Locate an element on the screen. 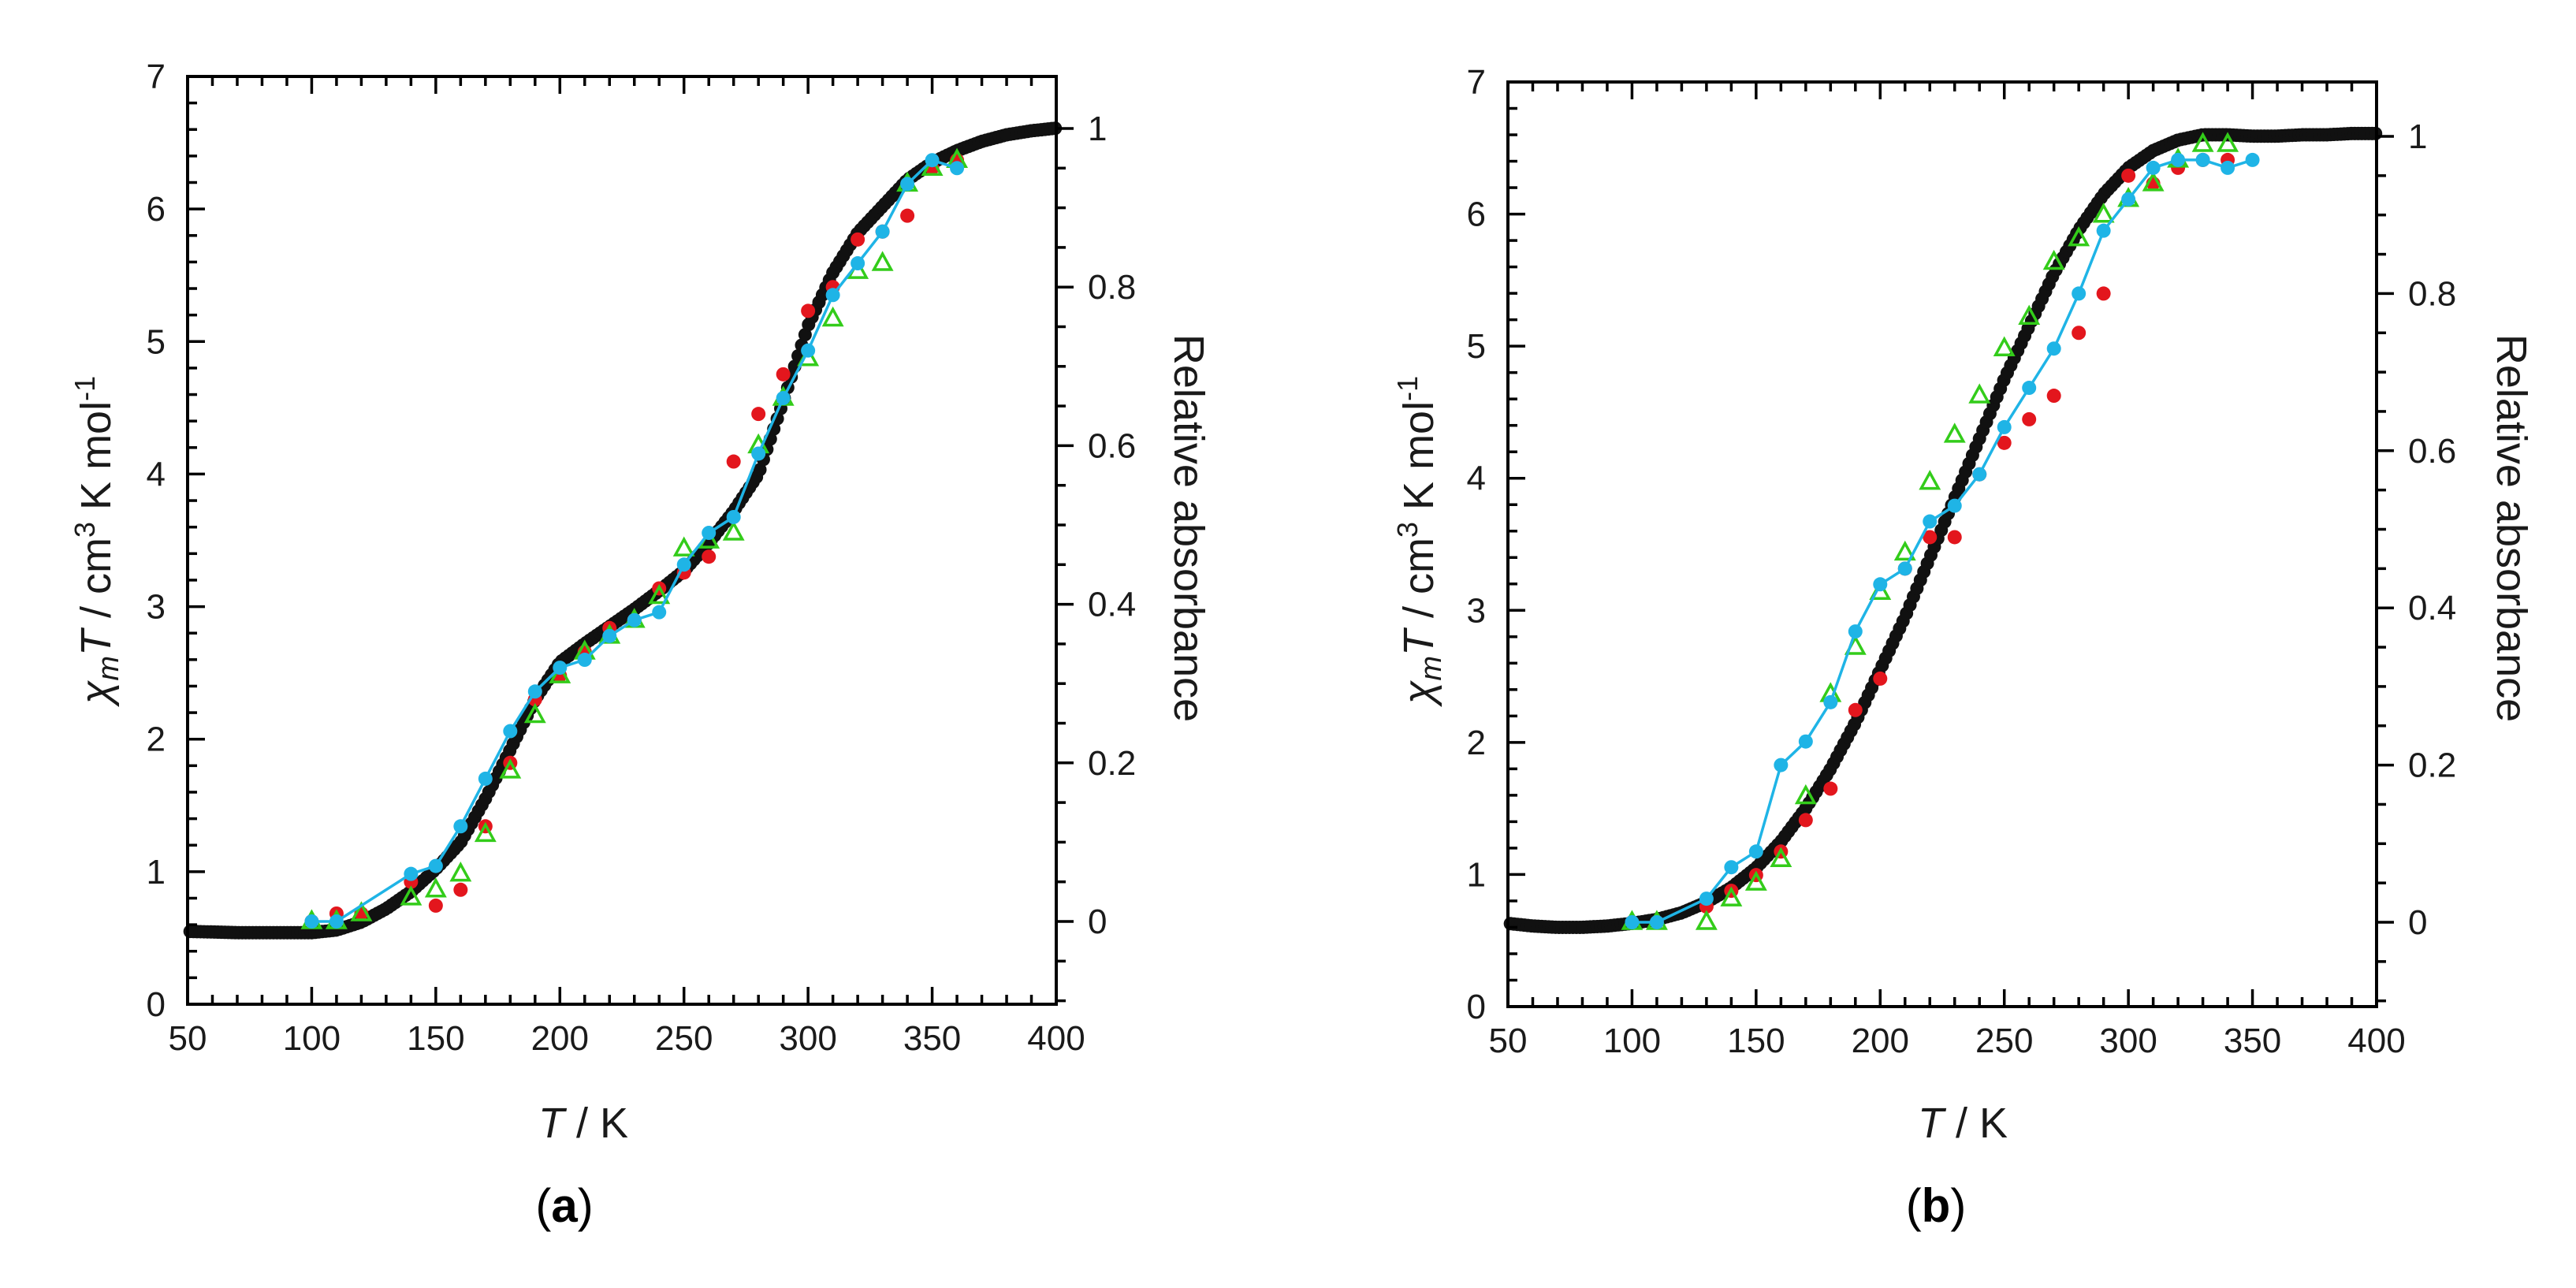 This screenshot has width=2576, height=1288. panel-a-y2-axis-title: Relative absorbance is located at coordinates (1188, 528).